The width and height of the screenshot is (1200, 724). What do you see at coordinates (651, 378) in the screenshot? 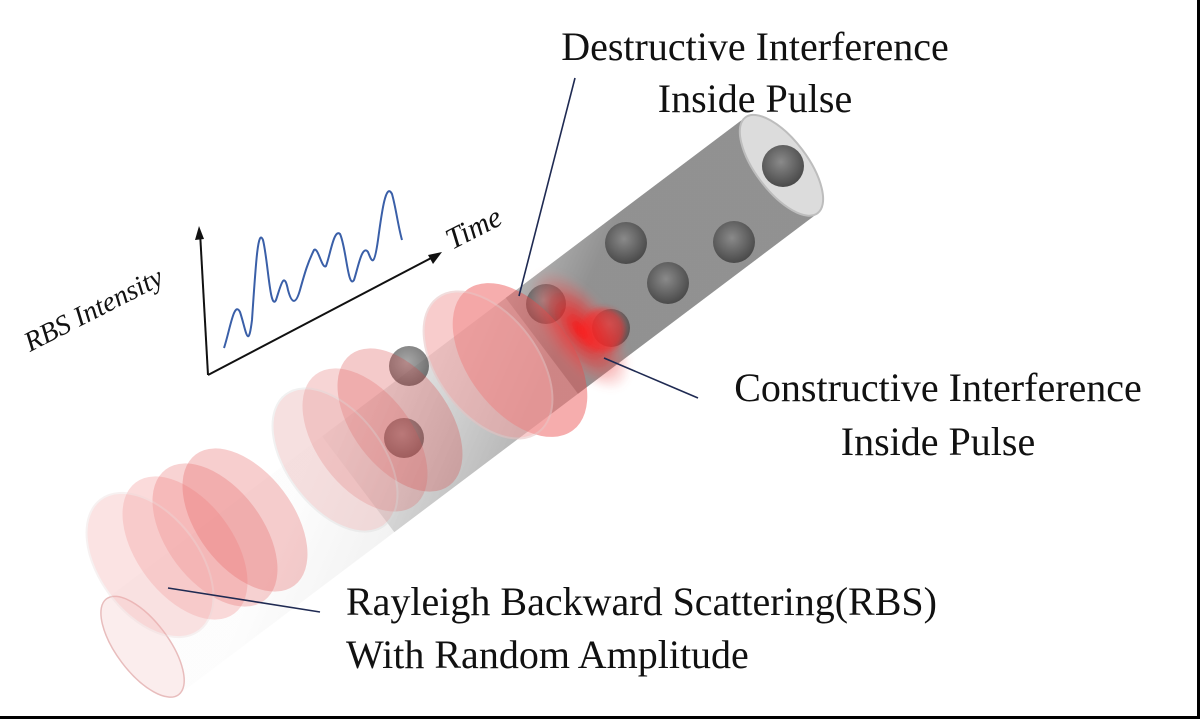
I see `constructive-leader-line` at bounding box center [651, 378].